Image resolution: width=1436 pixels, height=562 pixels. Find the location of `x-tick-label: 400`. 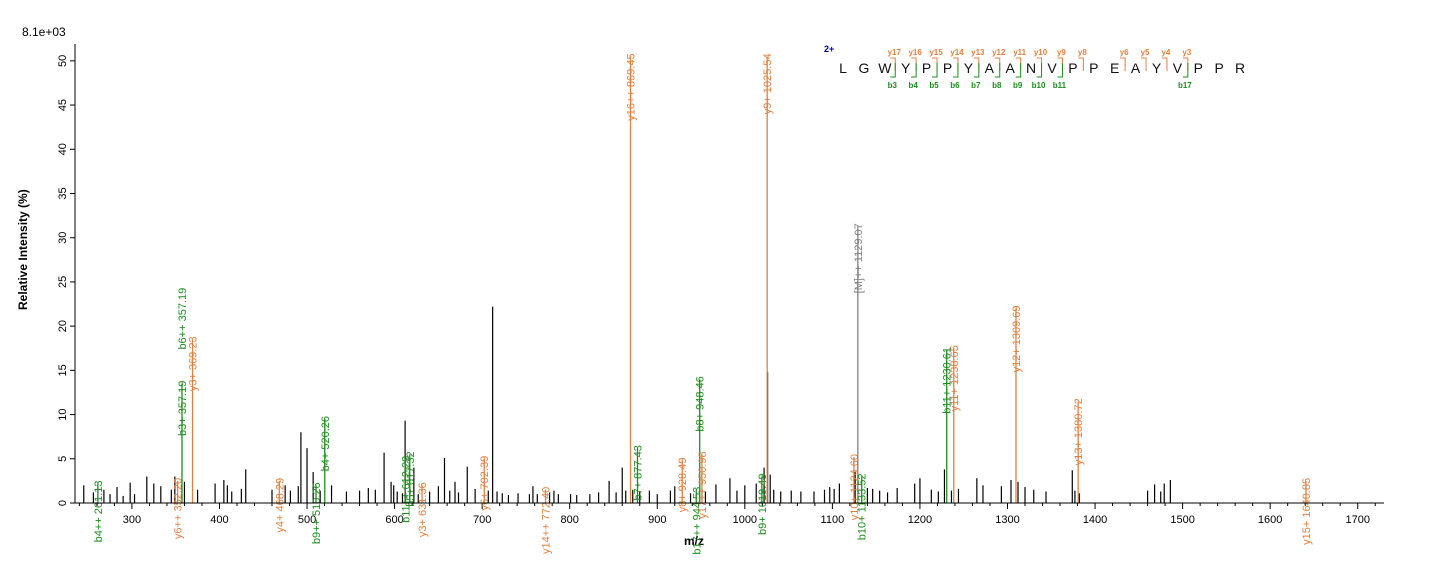

x-tick-label: 400 is located at coordinates (219, 520).